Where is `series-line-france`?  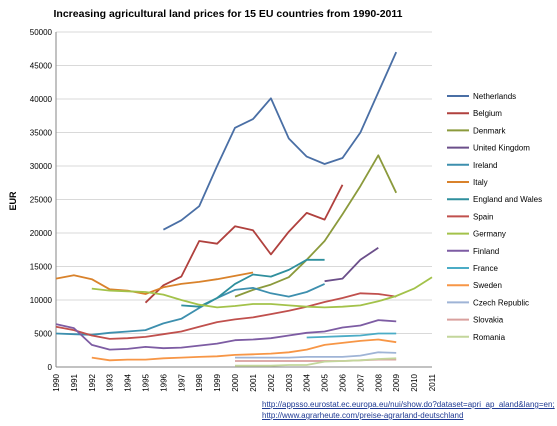
series-line-france is located at coordinates (351, 335).